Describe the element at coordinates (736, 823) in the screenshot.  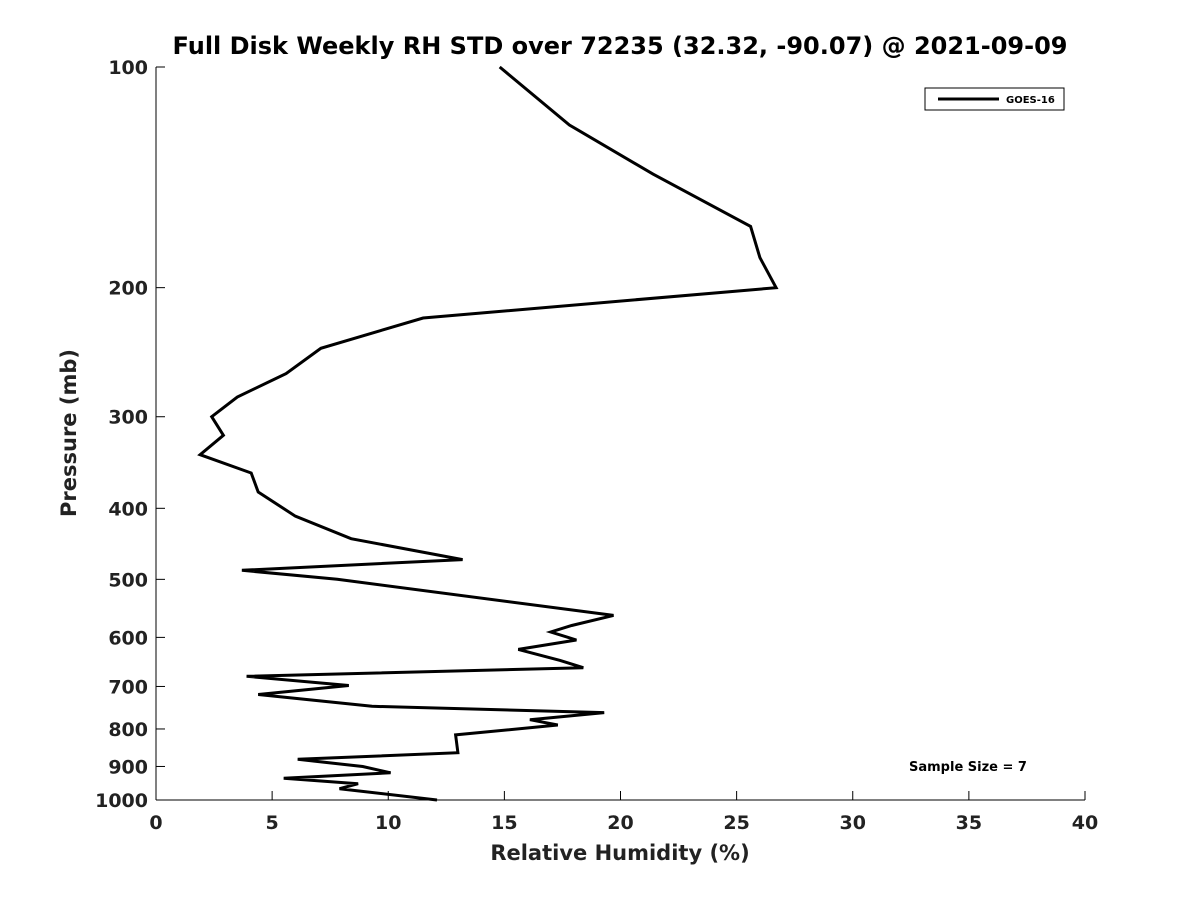
I see `x-tick-label: 25` at that location.